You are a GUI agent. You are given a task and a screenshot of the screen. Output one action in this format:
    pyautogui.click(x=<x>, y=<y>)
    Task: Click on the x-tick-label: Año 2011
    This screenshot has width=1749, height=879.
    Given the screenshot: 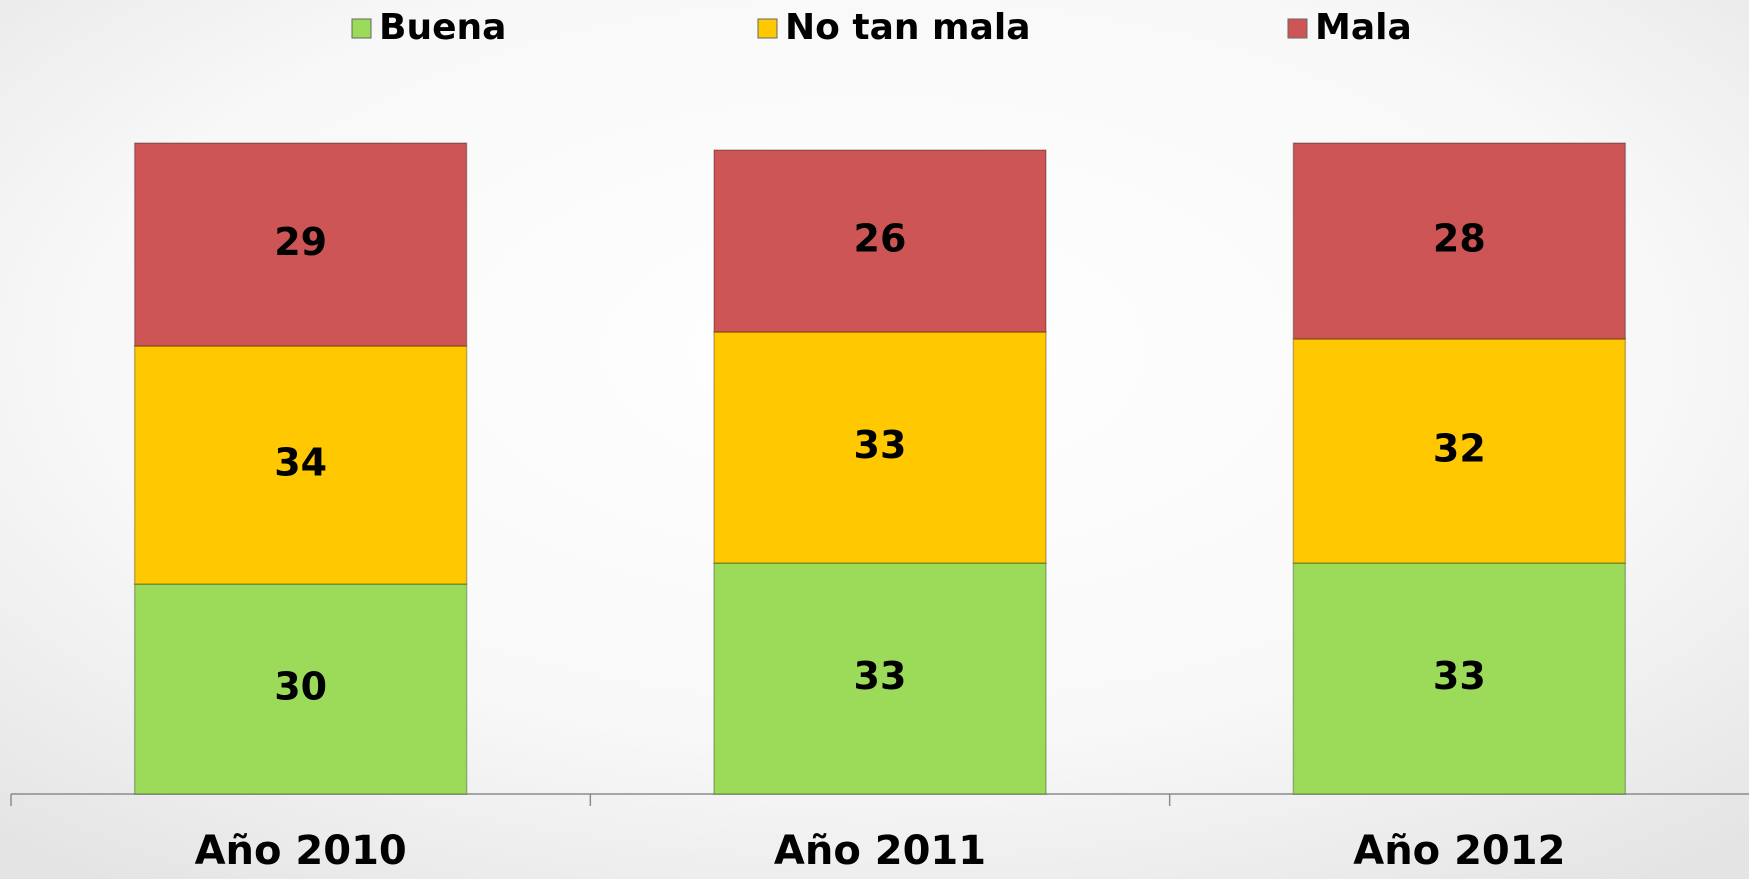 What is the action you would take?
    pyautogui.click(x=880, y=851)
    